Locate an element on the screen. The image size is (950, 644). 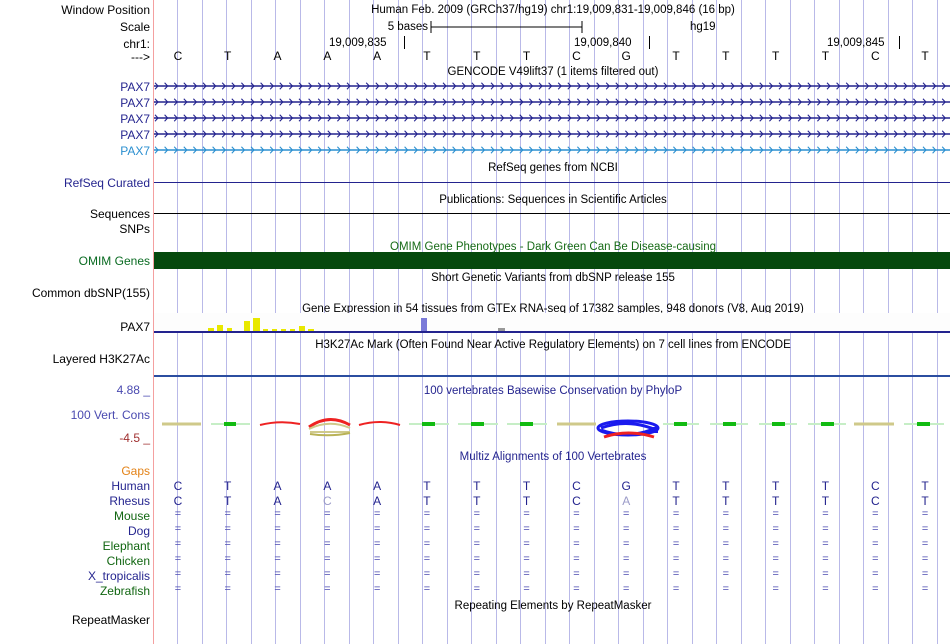
gaps-label: Gaps is located at coordinates (135, 471).